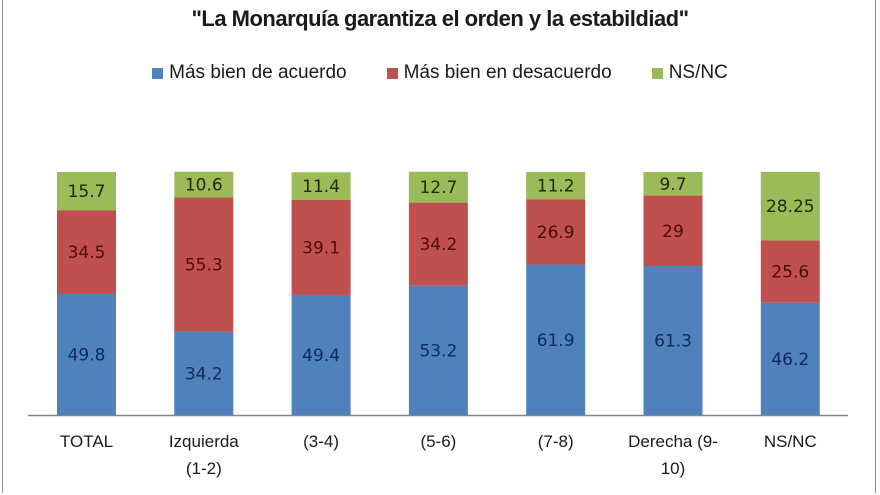 The image size is (880, 495). I want to click on data-label: 53.2, so click(438, 351).